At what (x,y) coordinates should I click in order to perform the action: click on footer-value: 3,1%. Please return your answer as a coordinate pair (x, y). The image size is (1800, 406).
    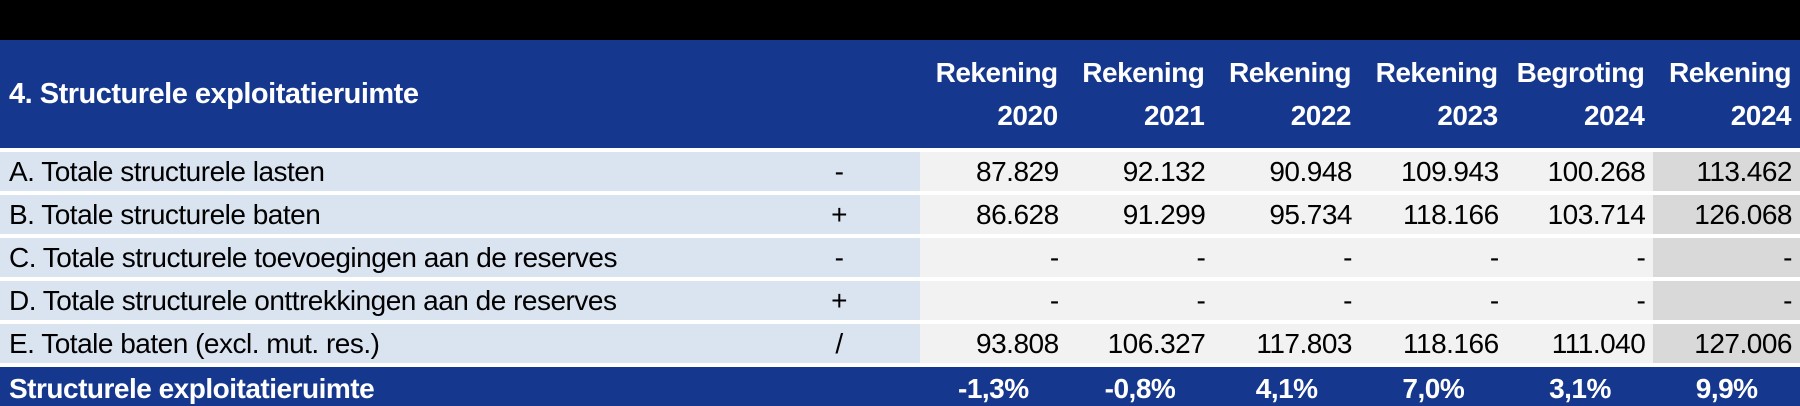
    Looking at the image, I should click on (1580, 388).